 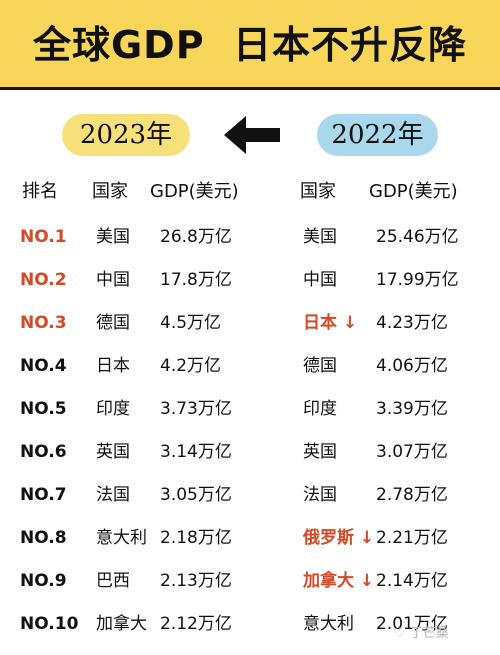 I want to click on gdp-2022-cell: 3.07万亿, so click(x=412, y=452).